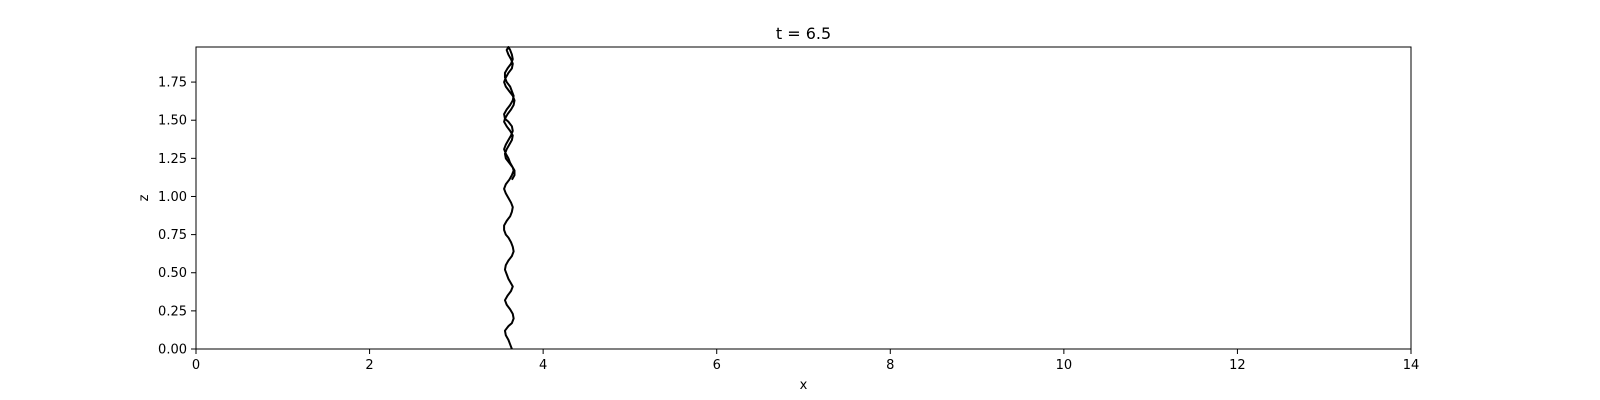  What do you see at coordinates (803, 33) in the screenshot?
I see `chart-title: t = 6.5` at bounding box center [803, 33].